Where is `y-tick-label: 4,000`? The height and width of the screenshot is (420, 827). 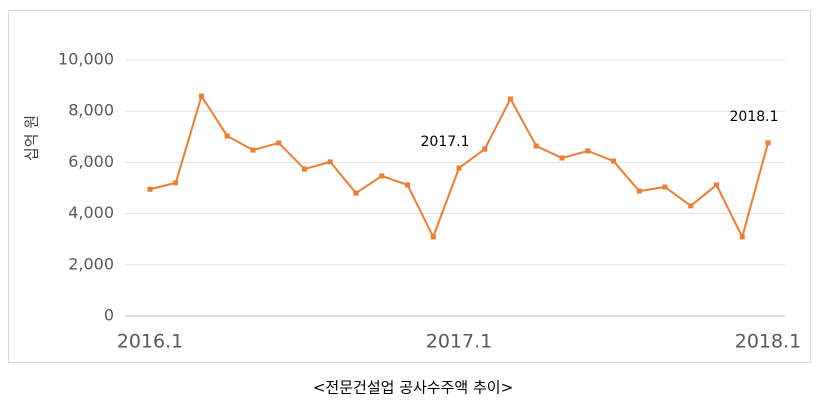 y-tick-label: 4,000 is located at coordinates (91, 212).